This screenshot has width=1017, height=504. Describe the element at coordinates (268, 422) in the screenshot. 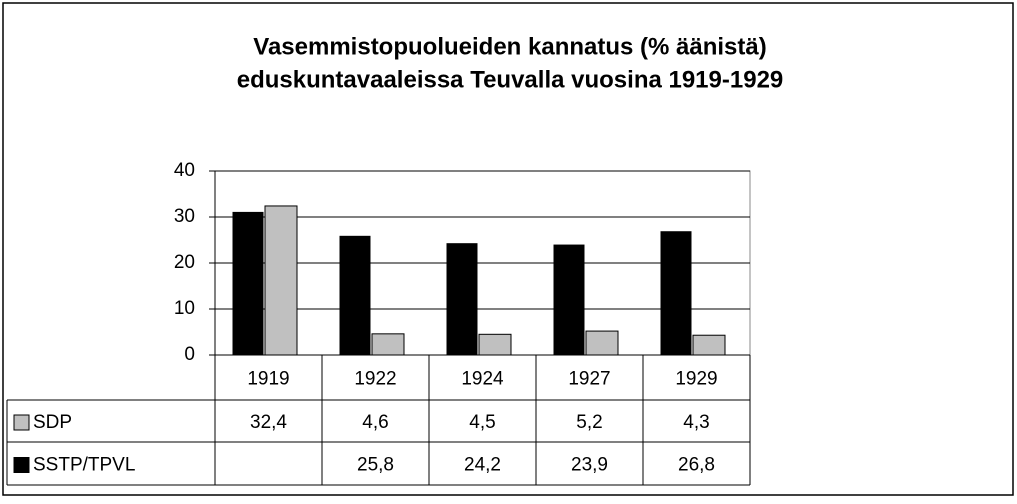

I see `data-label: 32,4` at that location.